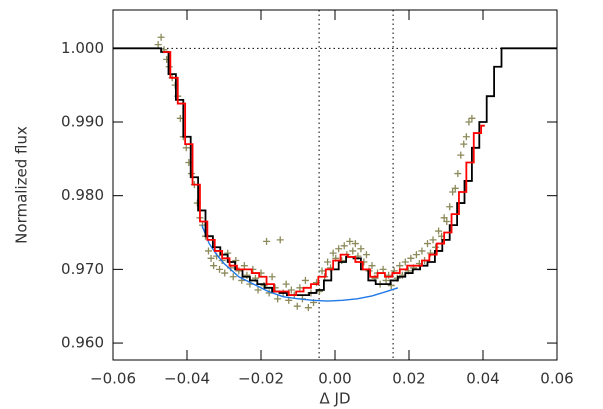 This screenshot has height=409, width=603. What do you see at coordinates (82, 343) in the screenshot?
I see `y-tick-label: 0.960` at bounding box center [82, 343].